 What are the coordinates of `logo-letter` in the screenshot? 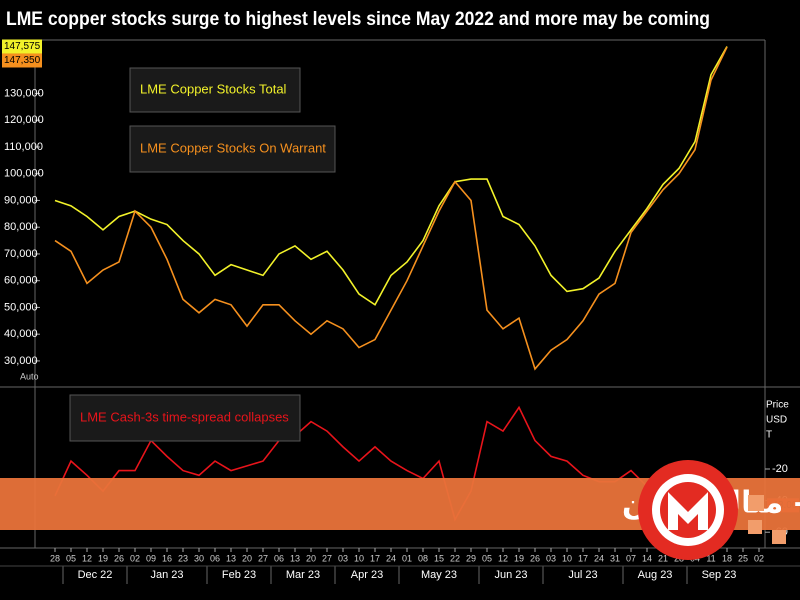 It's located at (688, 511).